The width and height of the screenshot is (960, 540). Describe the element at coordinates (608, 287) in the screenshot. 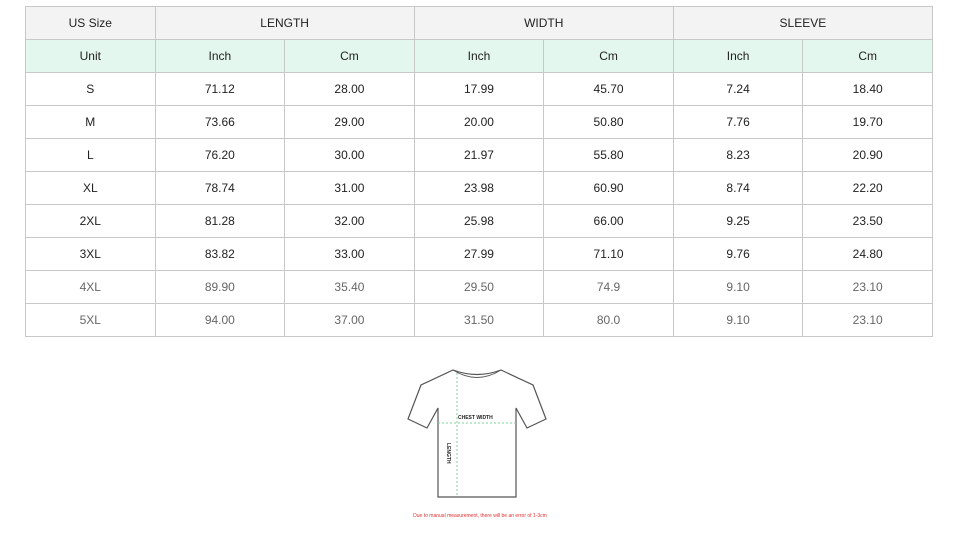

I see `value-cell: 74.9` at that location.